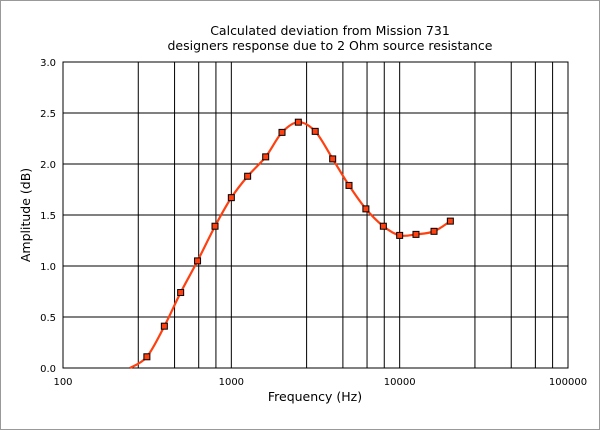  Describe the element at coordinates (48, 114) in the screenshot. I see `y-tick-label: 2.5` at that location.